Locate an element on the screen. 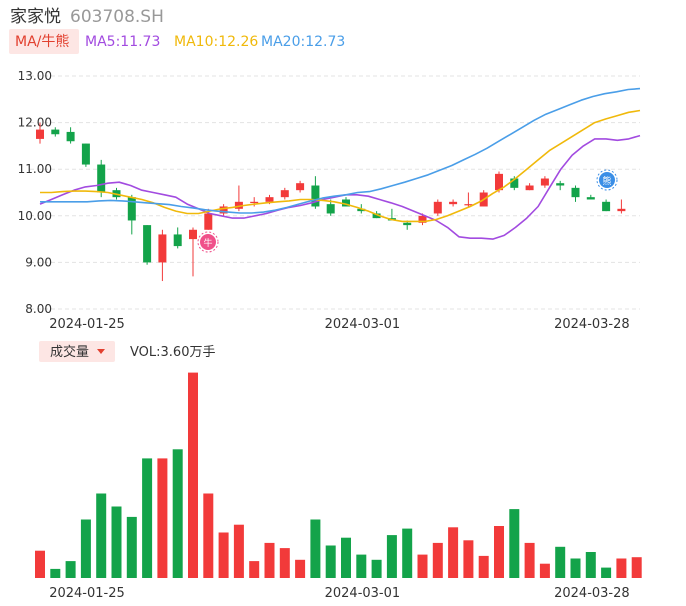 The image size is (686, 606). volume-x-tick-label: 2024-03-28 is located at coordinates (592, 593).